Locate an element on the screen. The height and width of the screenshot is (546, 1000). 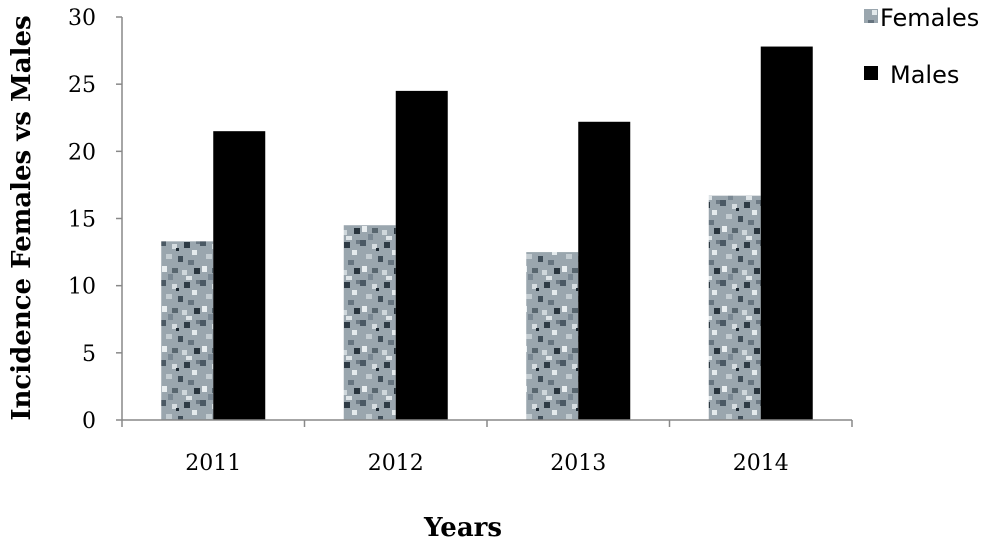
legend-swatch-males is located at coordinates (871, 73).